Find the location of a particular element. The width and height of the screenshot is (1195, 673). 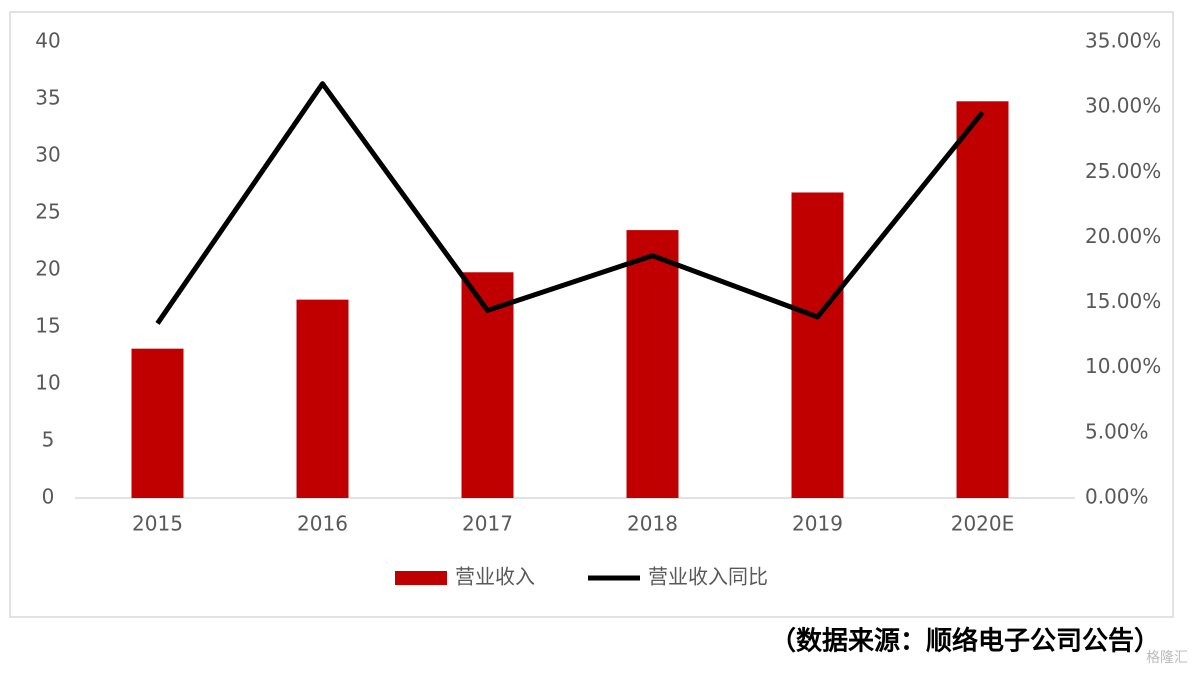

watermark: 格隆汇 is located at coordinates (1167, 658).